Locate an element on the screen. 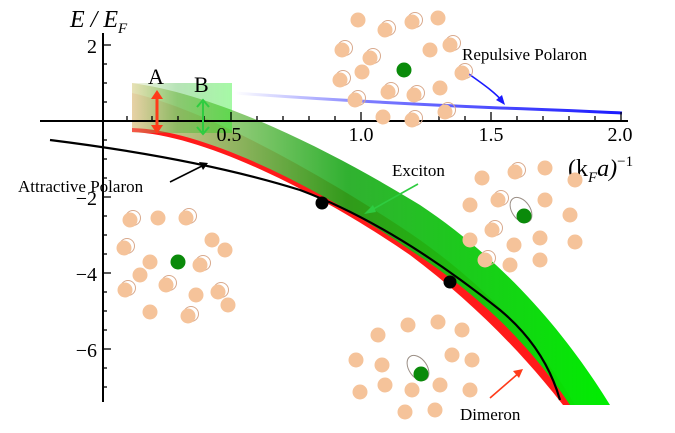 The width and height of the screenshot is (675, 433). repulsive-pointer-head is located at coordinates (500, 100).